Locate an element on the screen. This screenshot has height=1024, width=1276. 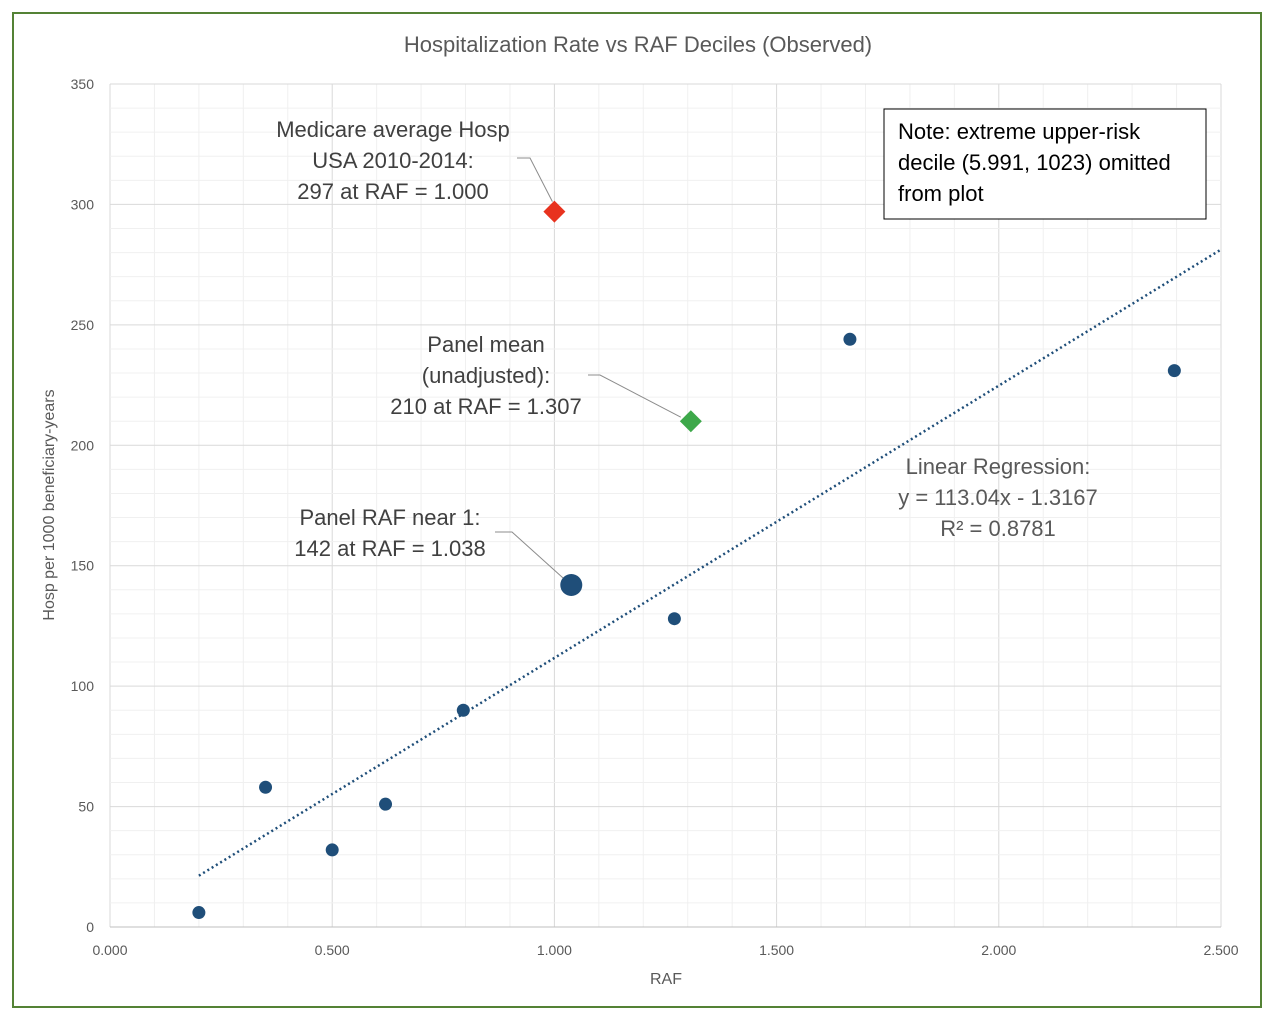
x-tick-label: 0.000 is located at coordinates (109, 950).